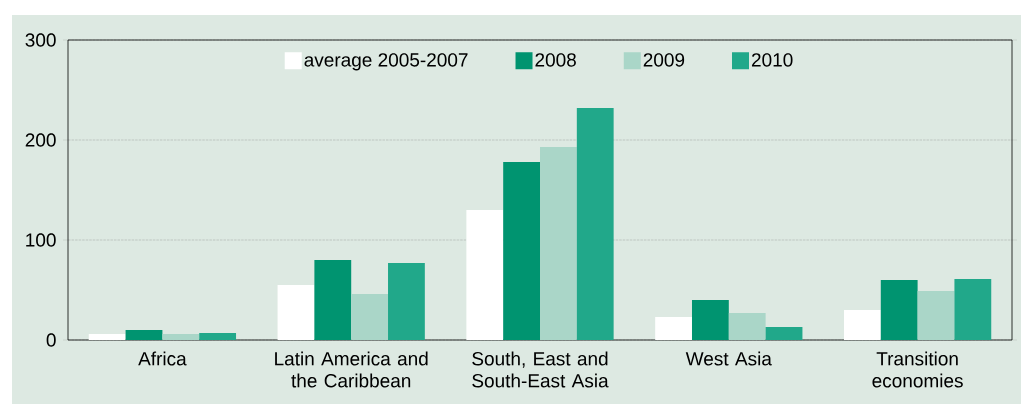  I want to click on x-tick-label: Latin America and the Caribbean, so click(351, 369).